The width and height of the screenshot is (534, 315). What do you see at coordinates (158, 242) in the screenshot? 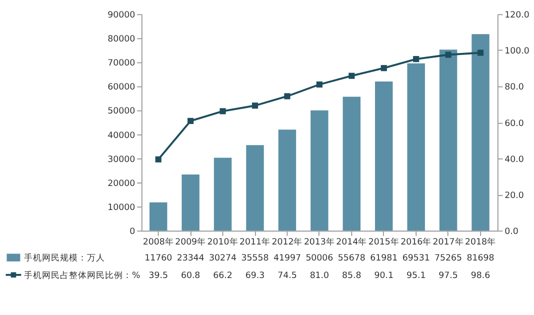
I see `x-tick-label: 2008年` at bounding box center [158, 242].